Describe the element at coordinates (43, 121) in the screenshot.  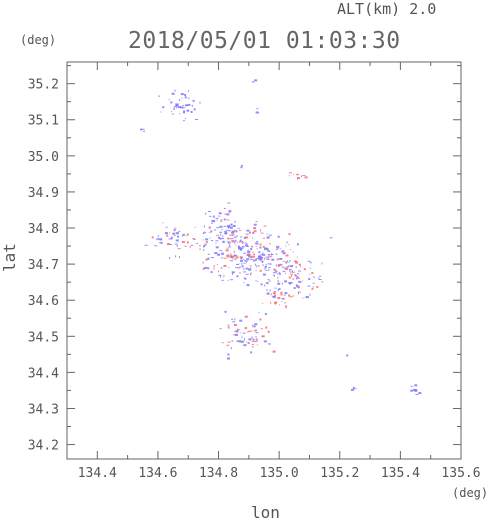
I see `y-tick-label: 35.1` at that location.